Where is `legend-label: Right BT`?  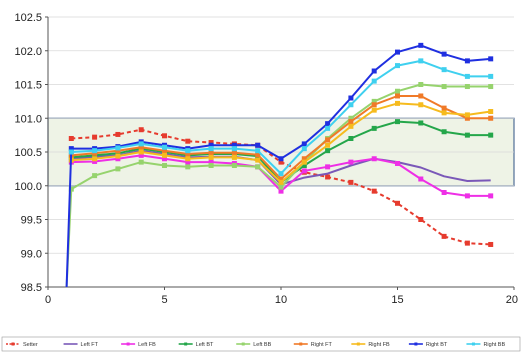 legend-label: Right BT is located at coordinates (437, 345).